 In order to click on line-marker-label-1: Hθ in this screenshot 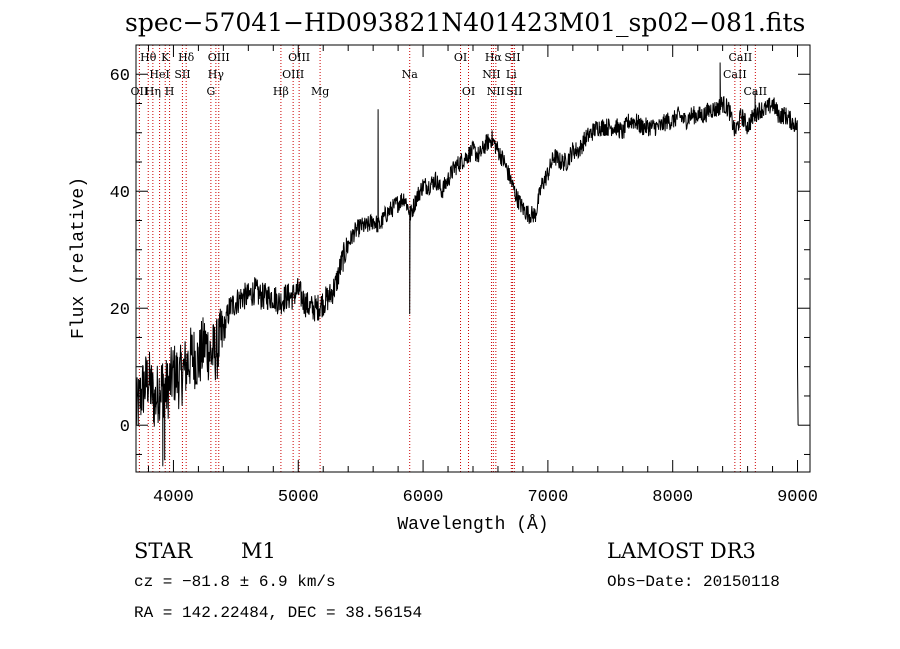, I will do `click(148, 57)`.